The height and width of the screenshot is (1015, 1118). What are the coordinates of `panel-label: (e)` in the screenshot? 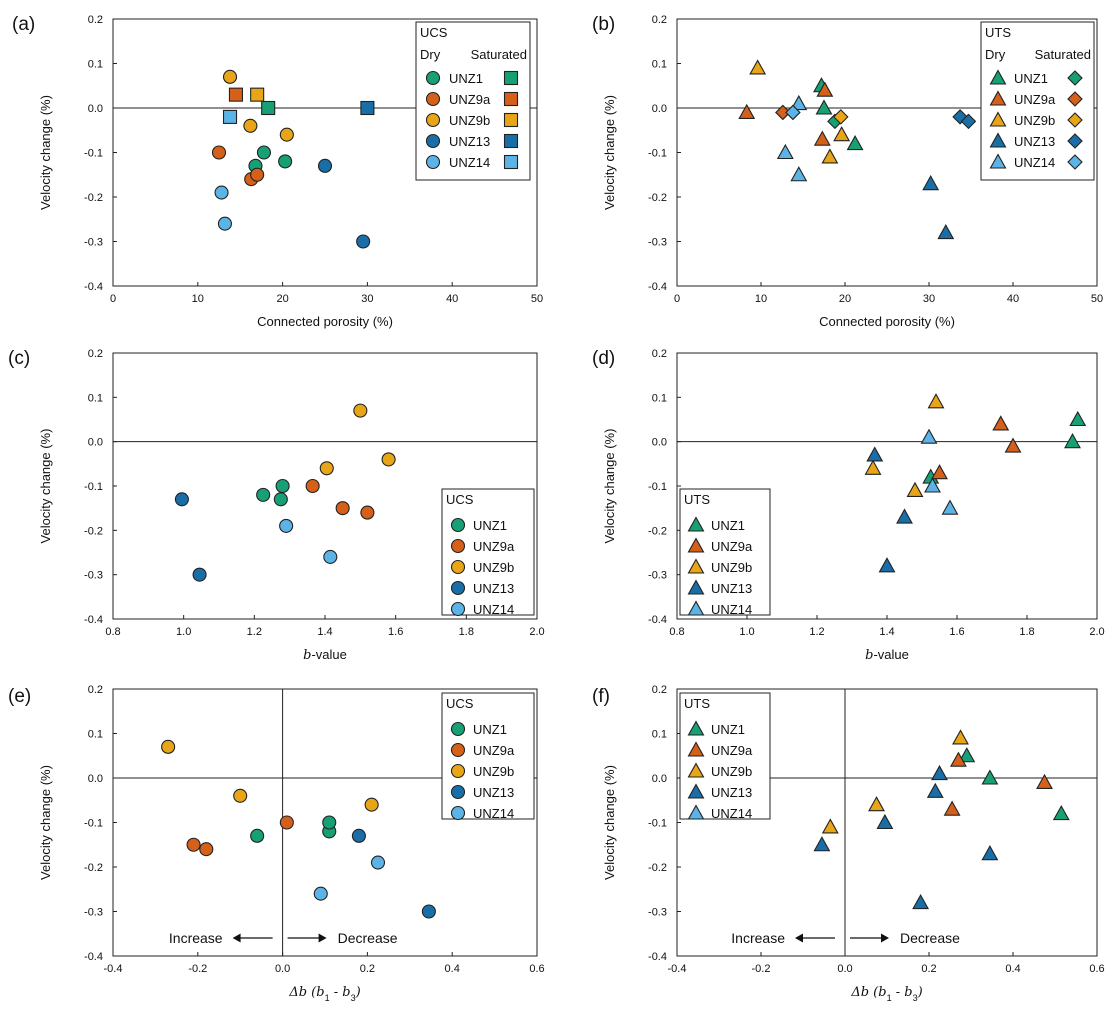 It's located at (19, 696).